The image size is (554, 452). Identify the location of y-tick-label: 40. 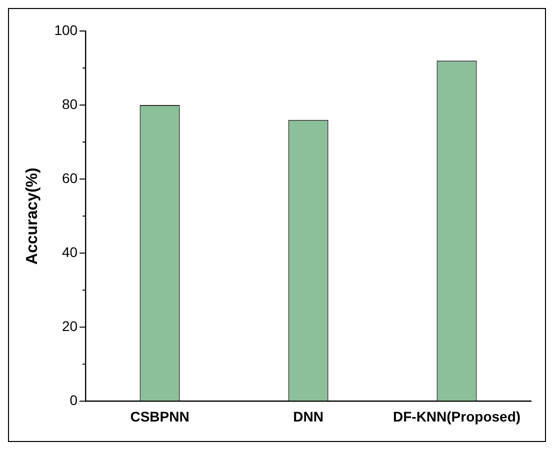
(70, 252).